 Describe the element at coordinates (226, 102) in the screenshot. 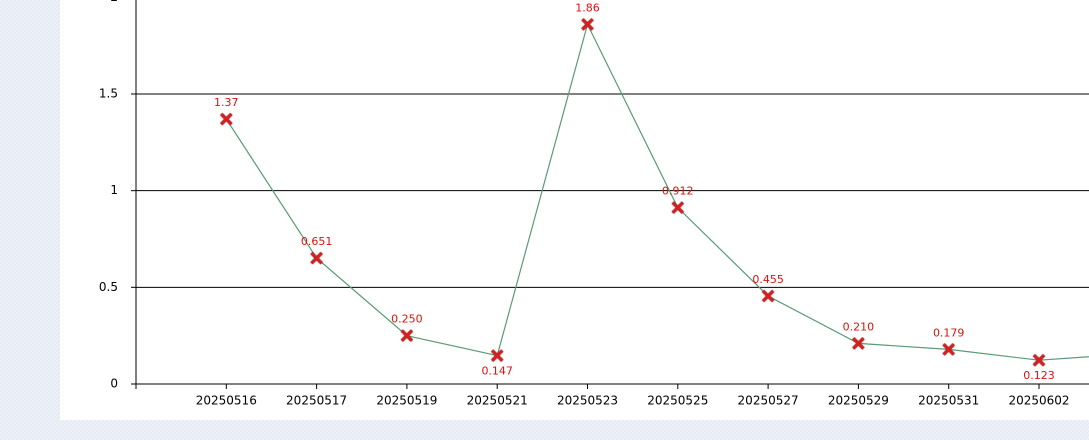

I see `data-label: 1.37` at that location.